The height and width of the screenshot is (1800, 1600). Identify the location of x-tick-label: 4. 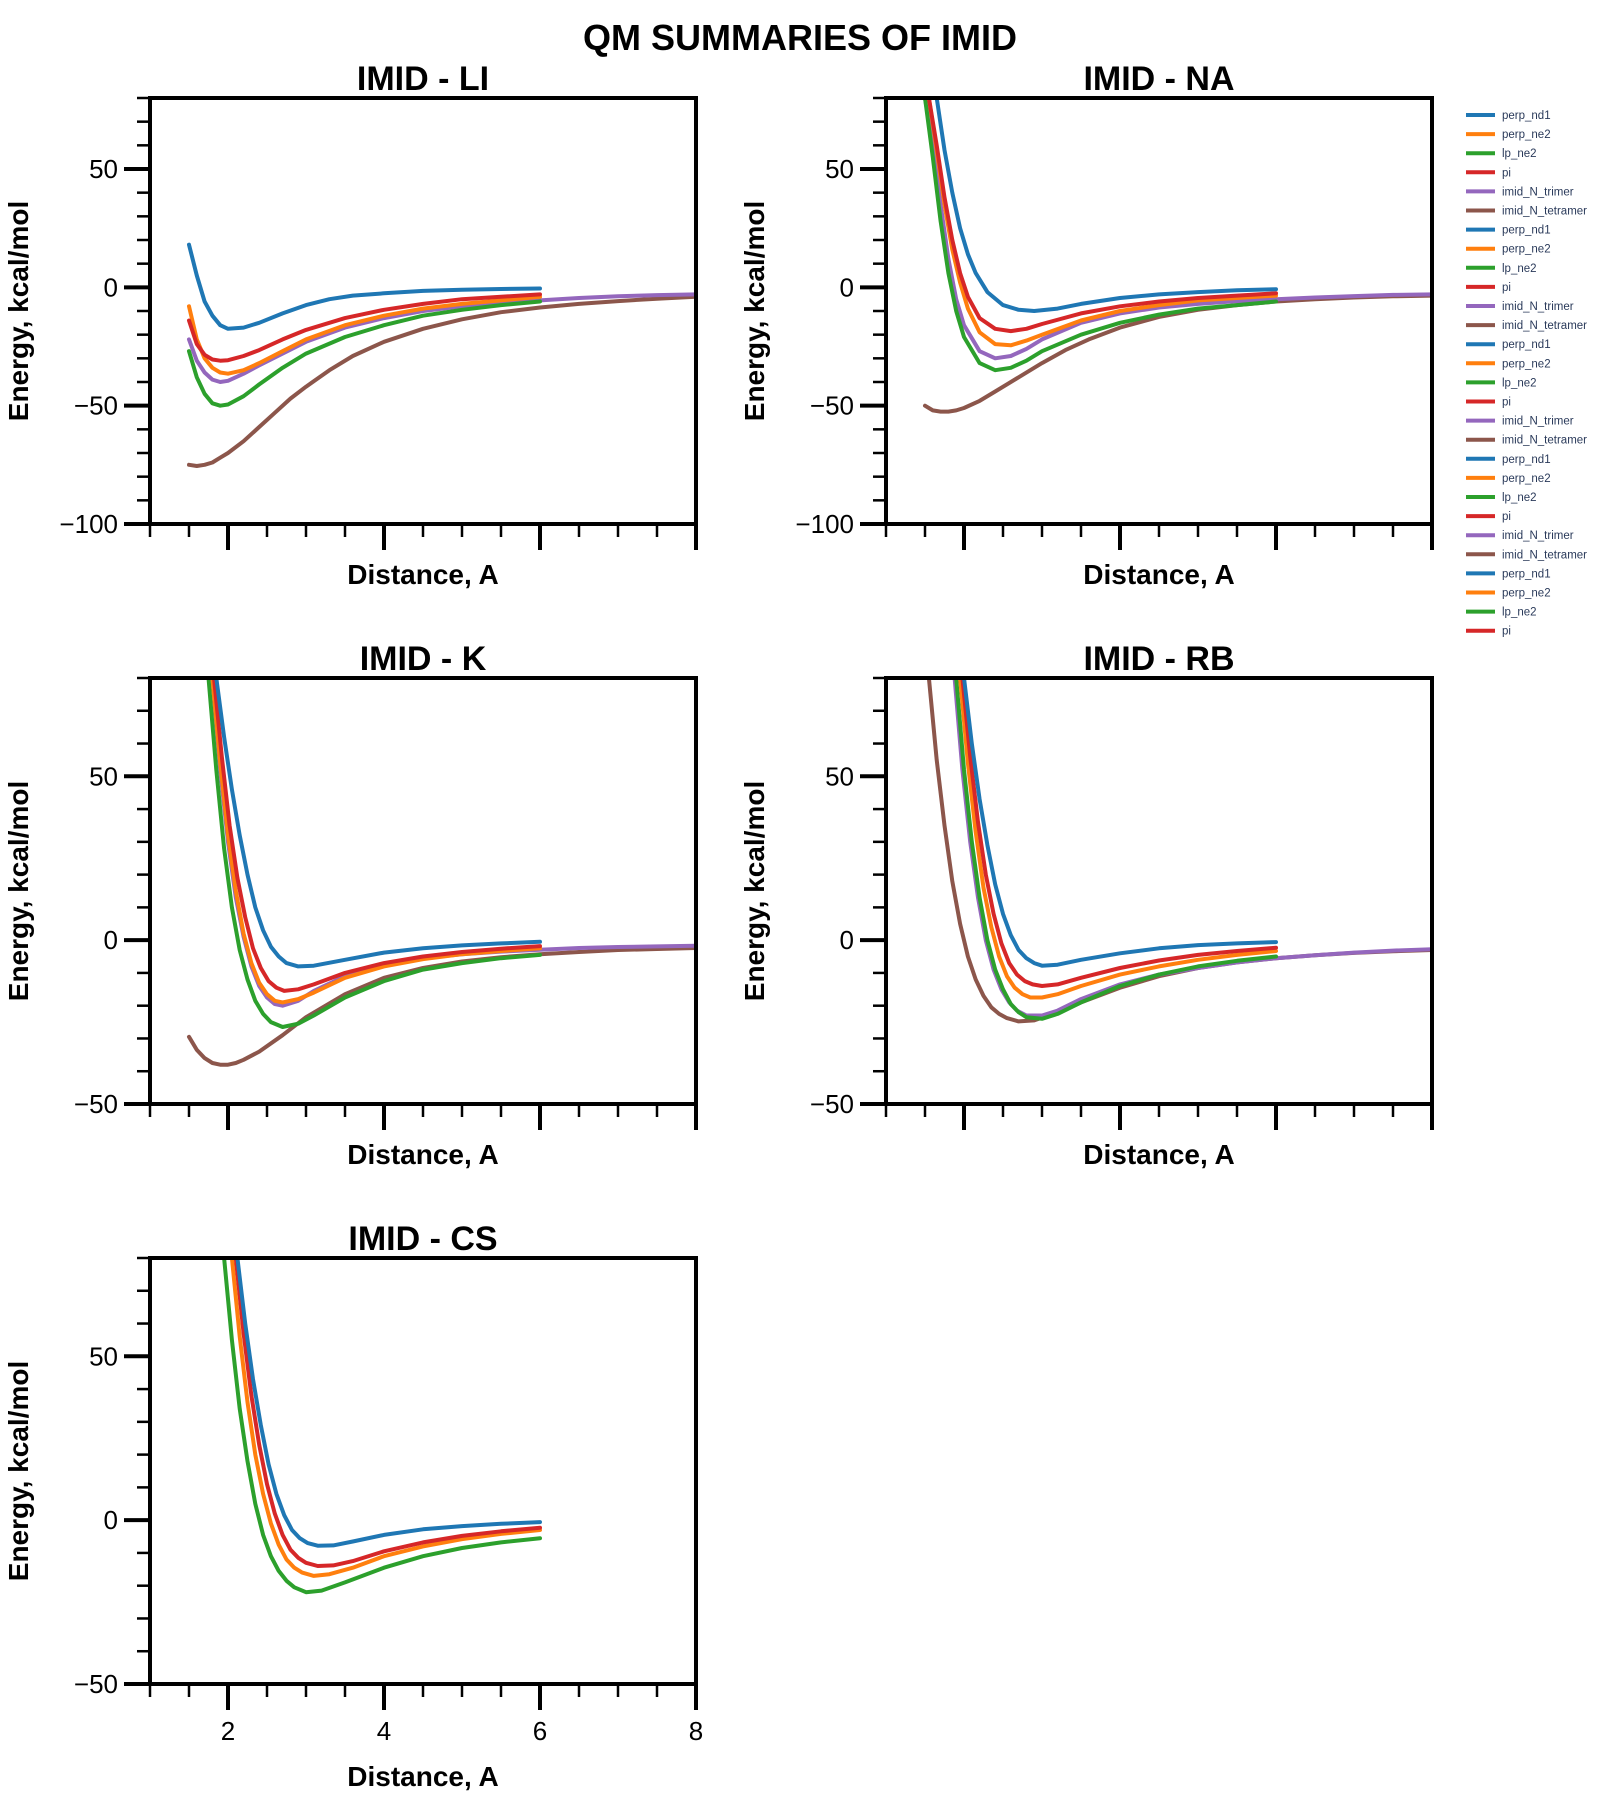
(384, 1731).